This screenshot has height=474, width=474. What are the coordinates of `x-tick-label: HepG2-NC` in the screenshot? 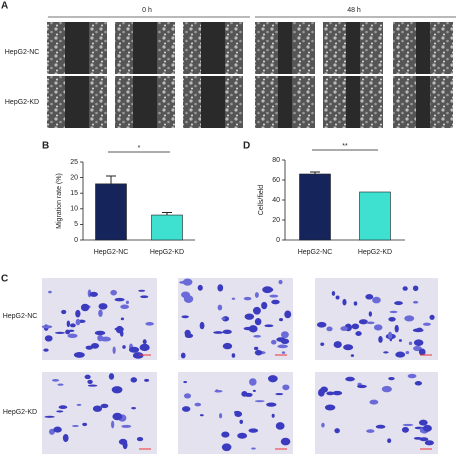 It's located at (315, 252).